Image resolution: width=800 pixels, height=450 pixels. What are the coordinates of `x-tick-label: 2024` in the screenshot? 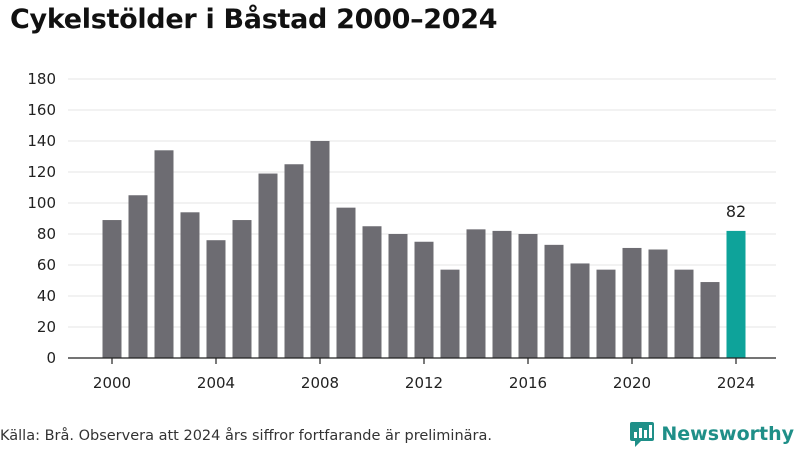 It's located at (736, 383).